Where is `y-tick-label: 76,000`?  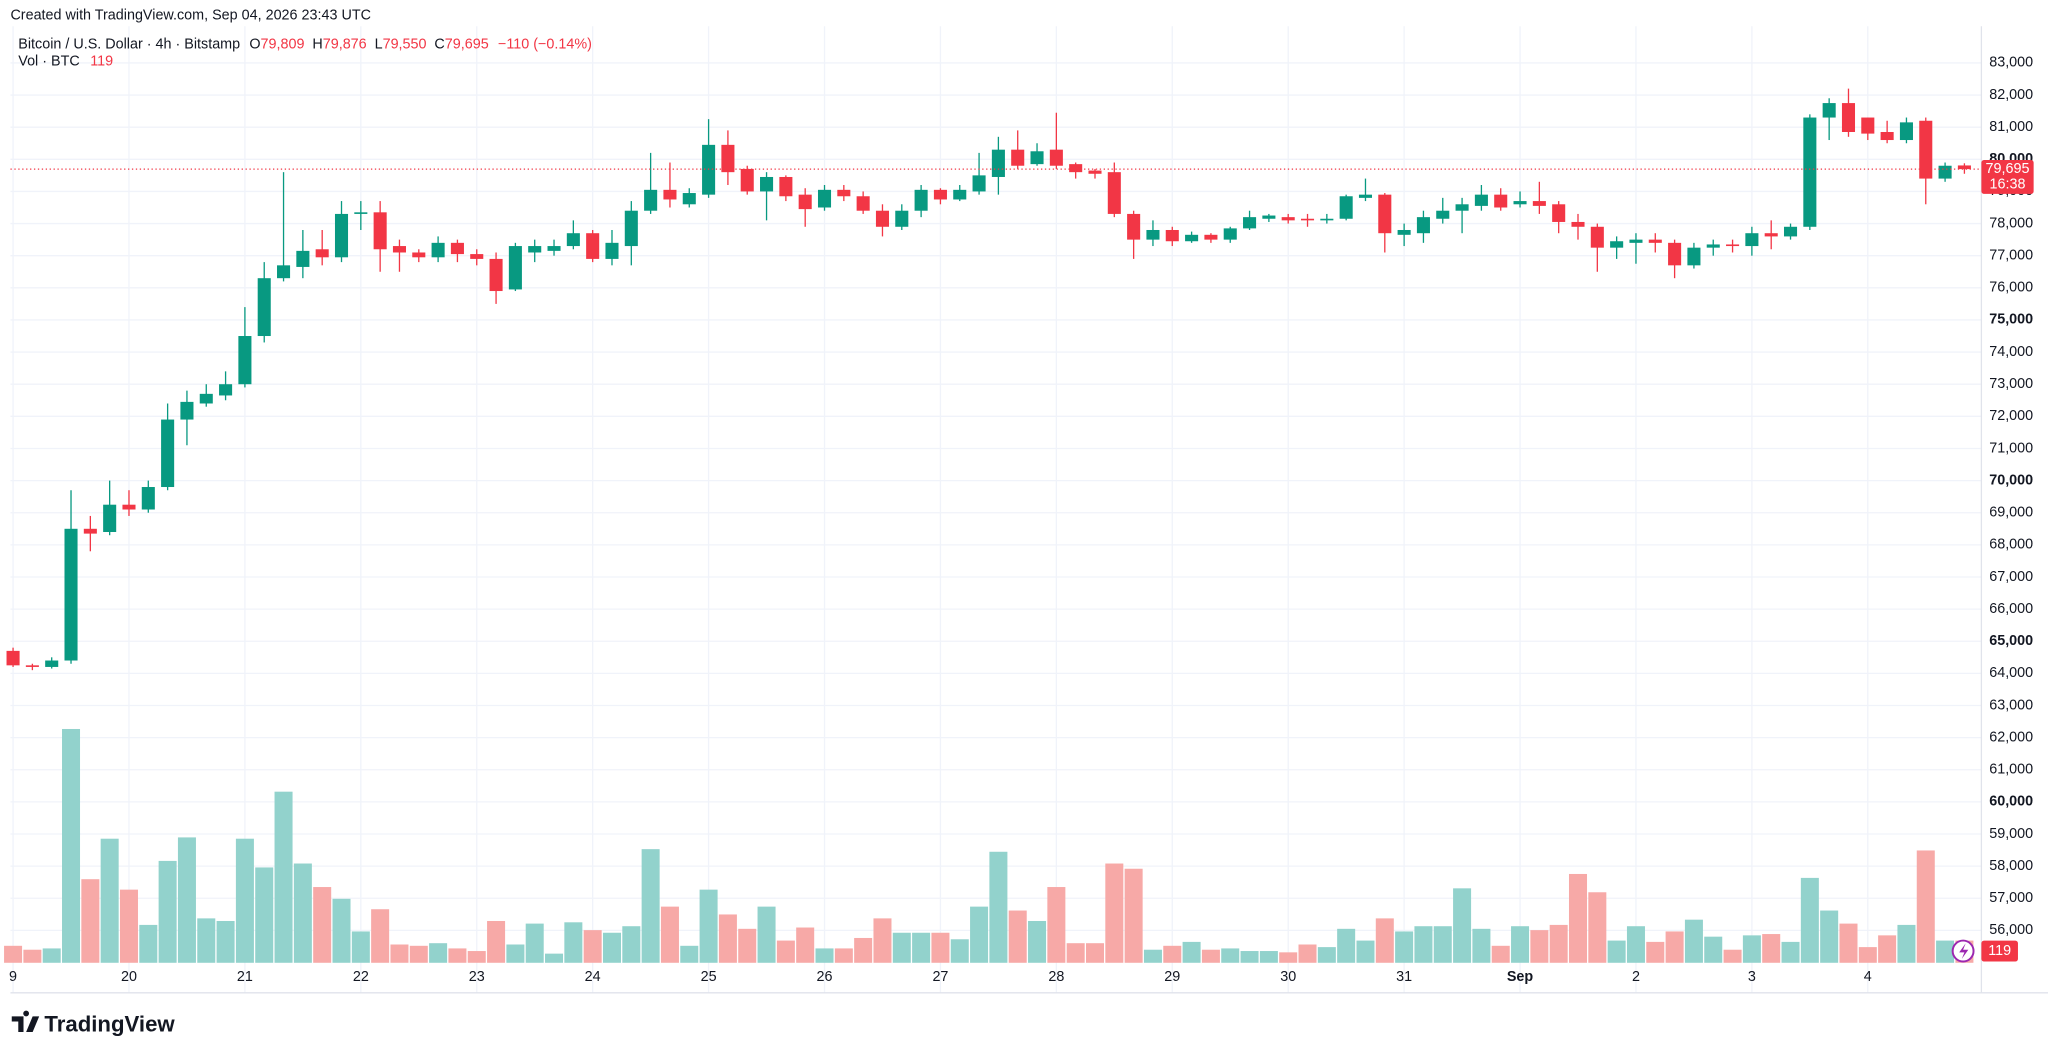 y-tick-label: 76,000 is located at coordinates (2011, 288).